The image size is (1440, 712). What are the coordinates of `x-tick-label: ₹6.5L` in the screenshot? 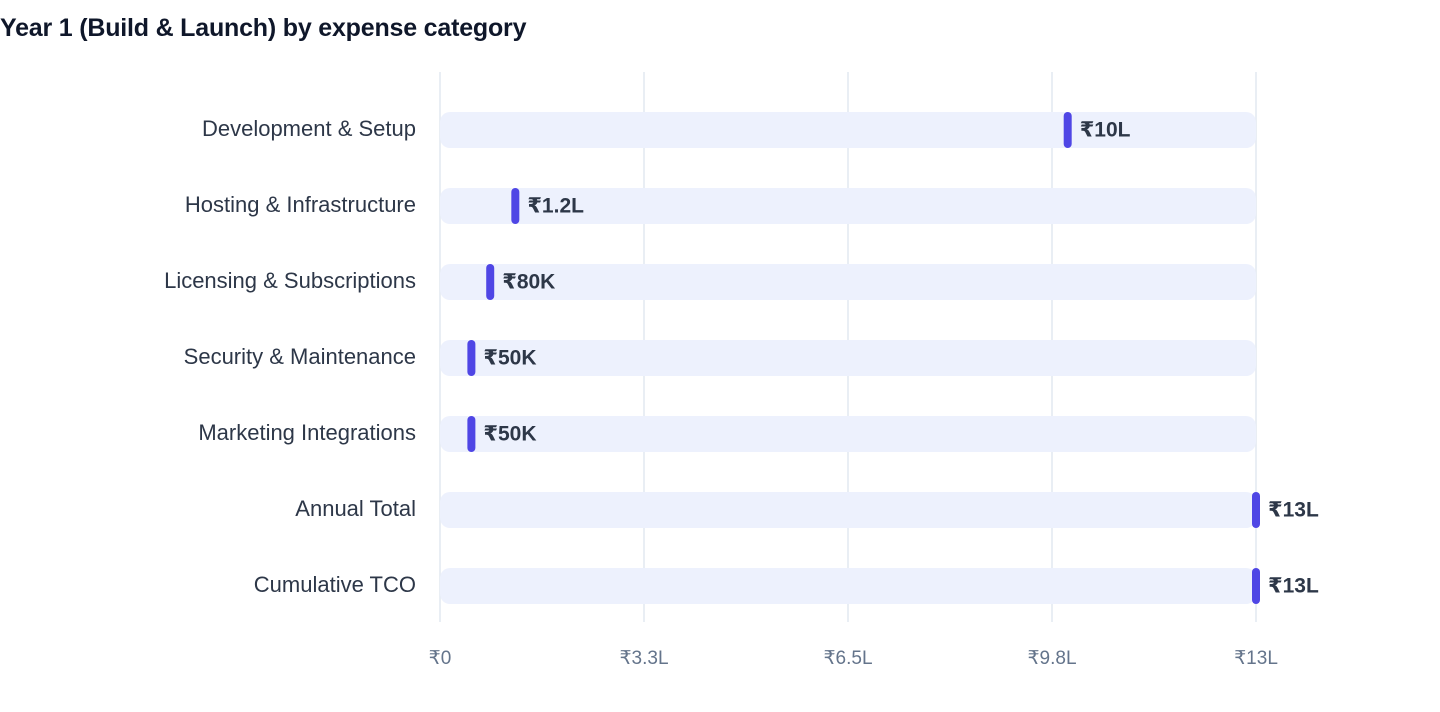 It's located at (847, 658).